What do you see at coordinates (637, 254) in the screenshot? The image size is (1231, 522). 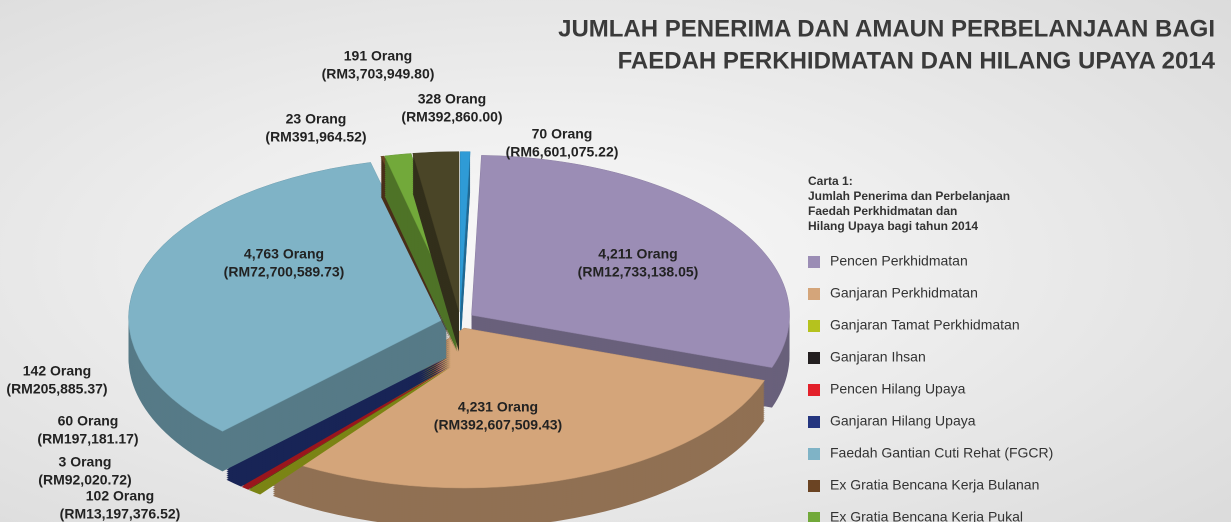 I see `data-label: 4,211 Orang` at bounding box center [637, 254].